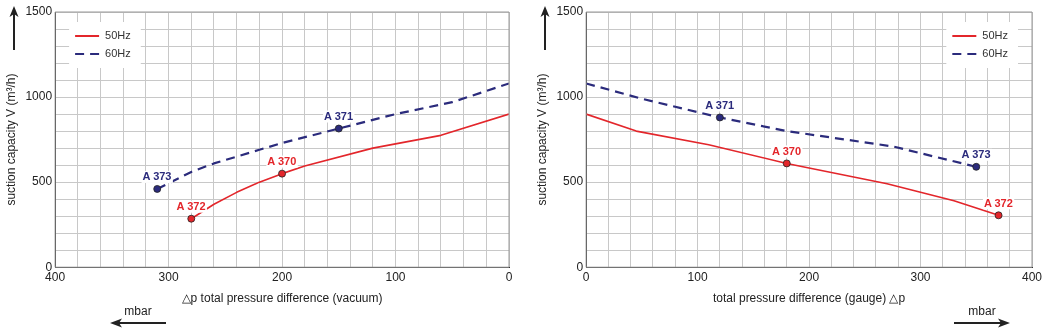  What do you see at coordinates (580, 266) in the screenshot?
I see `y-tick-label: 0` at bounding box center [580, 266].